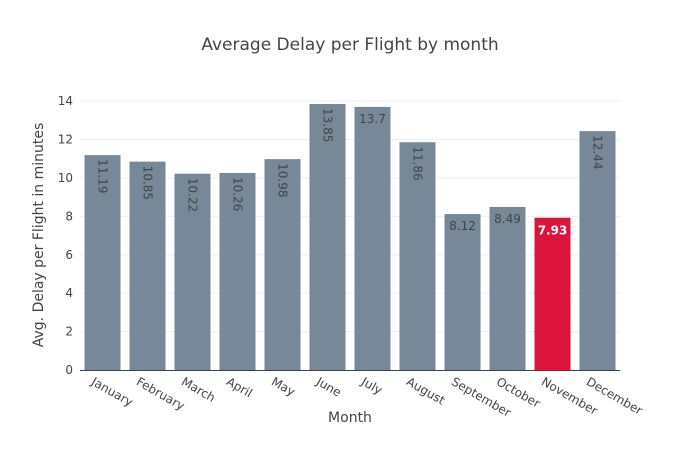 Image resolution: width=700 pixels, height=450 pixels. What do you see at coordinates (148, 183) in the screenshot?
I see `bar-value-label: 10.85` at bounding box center [148, 183].